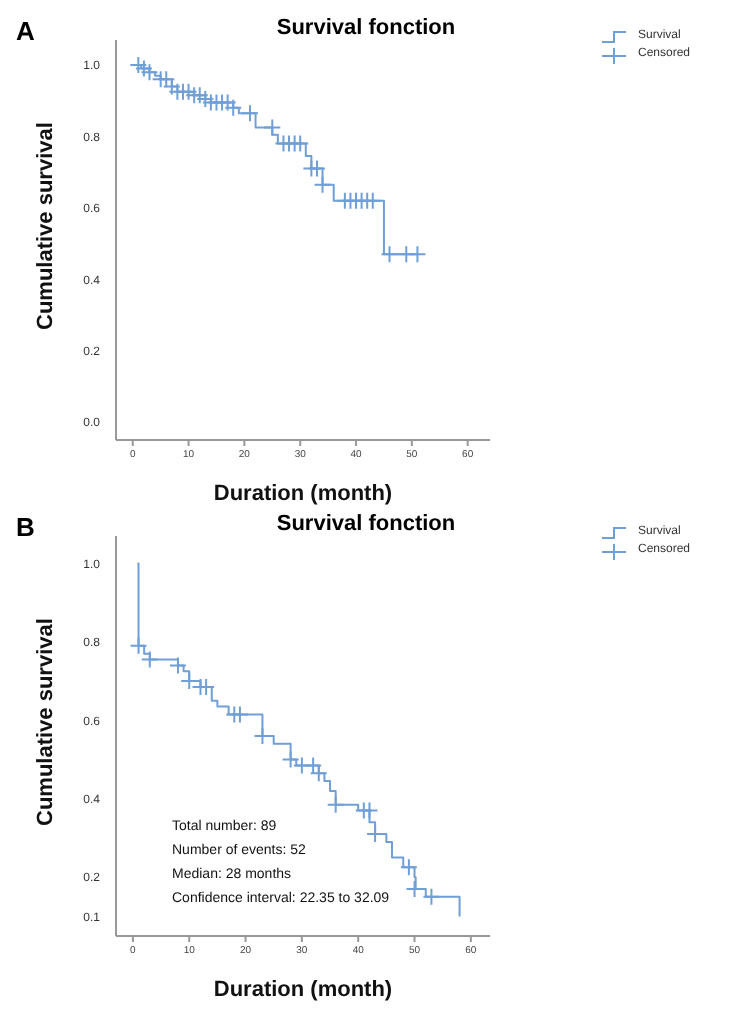 This screenshot has height=1018, width=742. I want to click on text: B, so click(25, 527).